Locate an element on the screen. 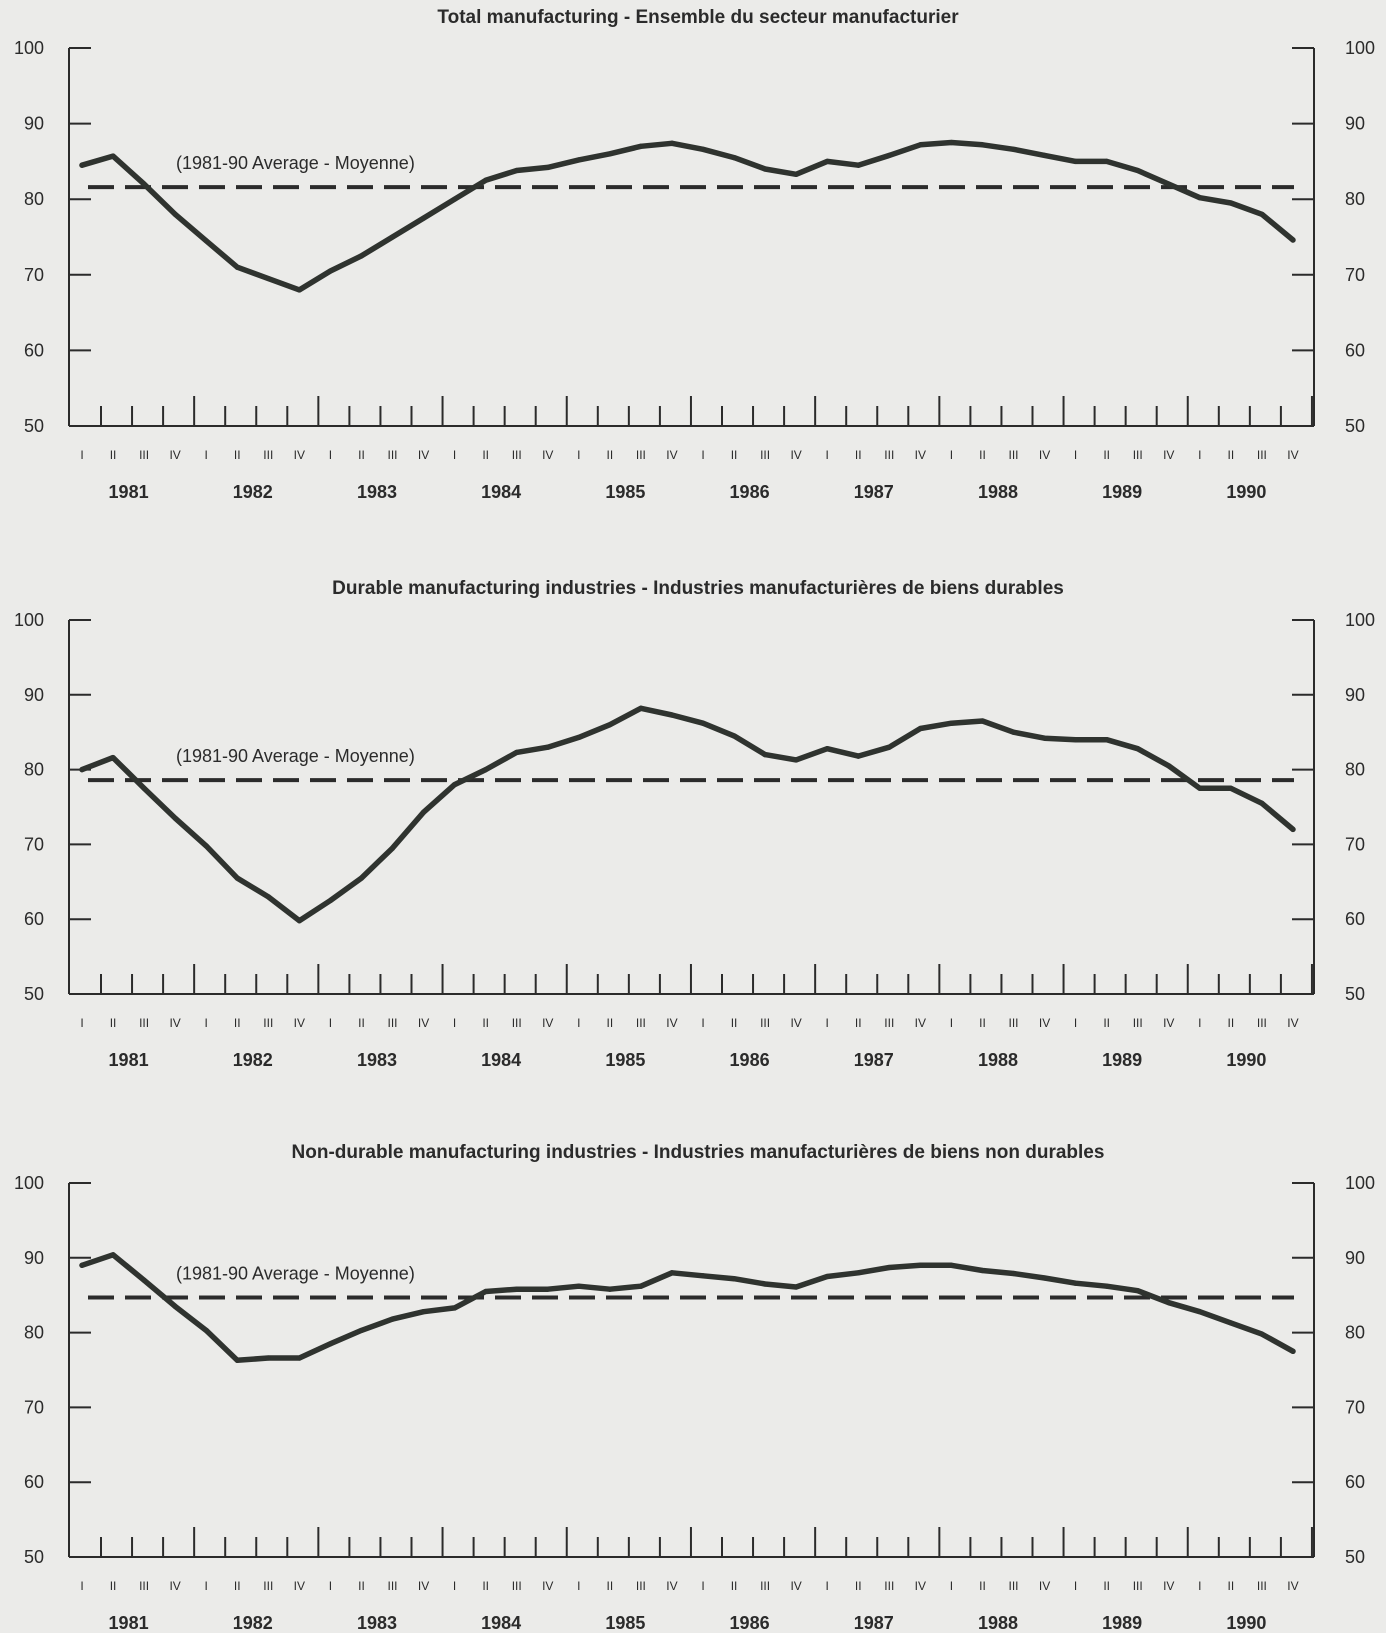 This screenshot has width=1386, height=1633. y-tick-label-left: 90 is located at coordinates (34, 124).